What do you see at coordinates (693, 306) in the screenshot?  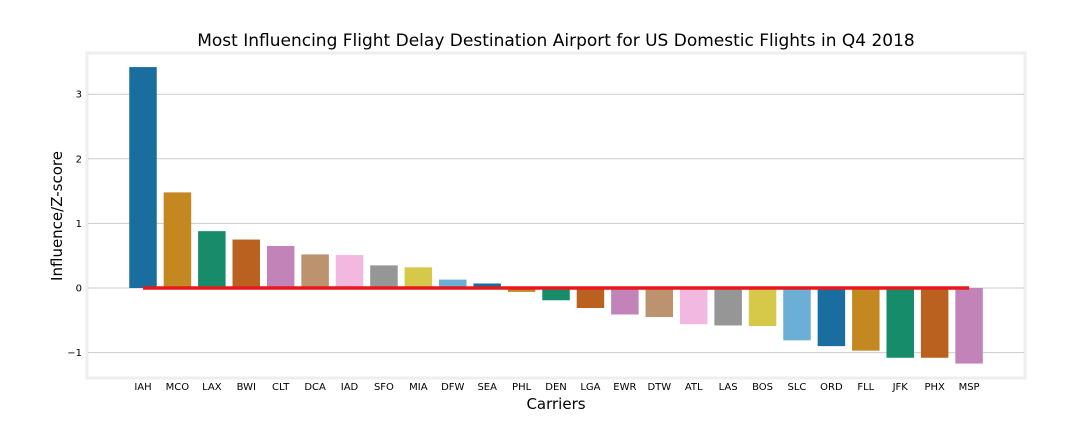 I see `bar-atl` at bounding box center [693, 306].